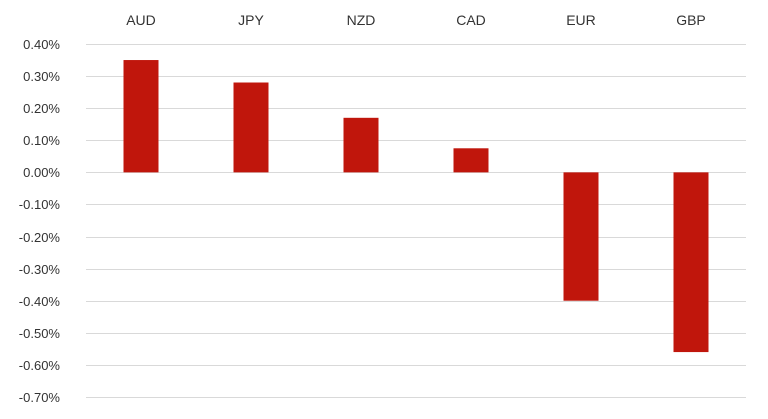 This screenshot has height=419, width=768. What do you see at coordinates (40, 204) in the screenshot?
I see `y-tick-label: -0.10%` at bounding box center [40, 204].